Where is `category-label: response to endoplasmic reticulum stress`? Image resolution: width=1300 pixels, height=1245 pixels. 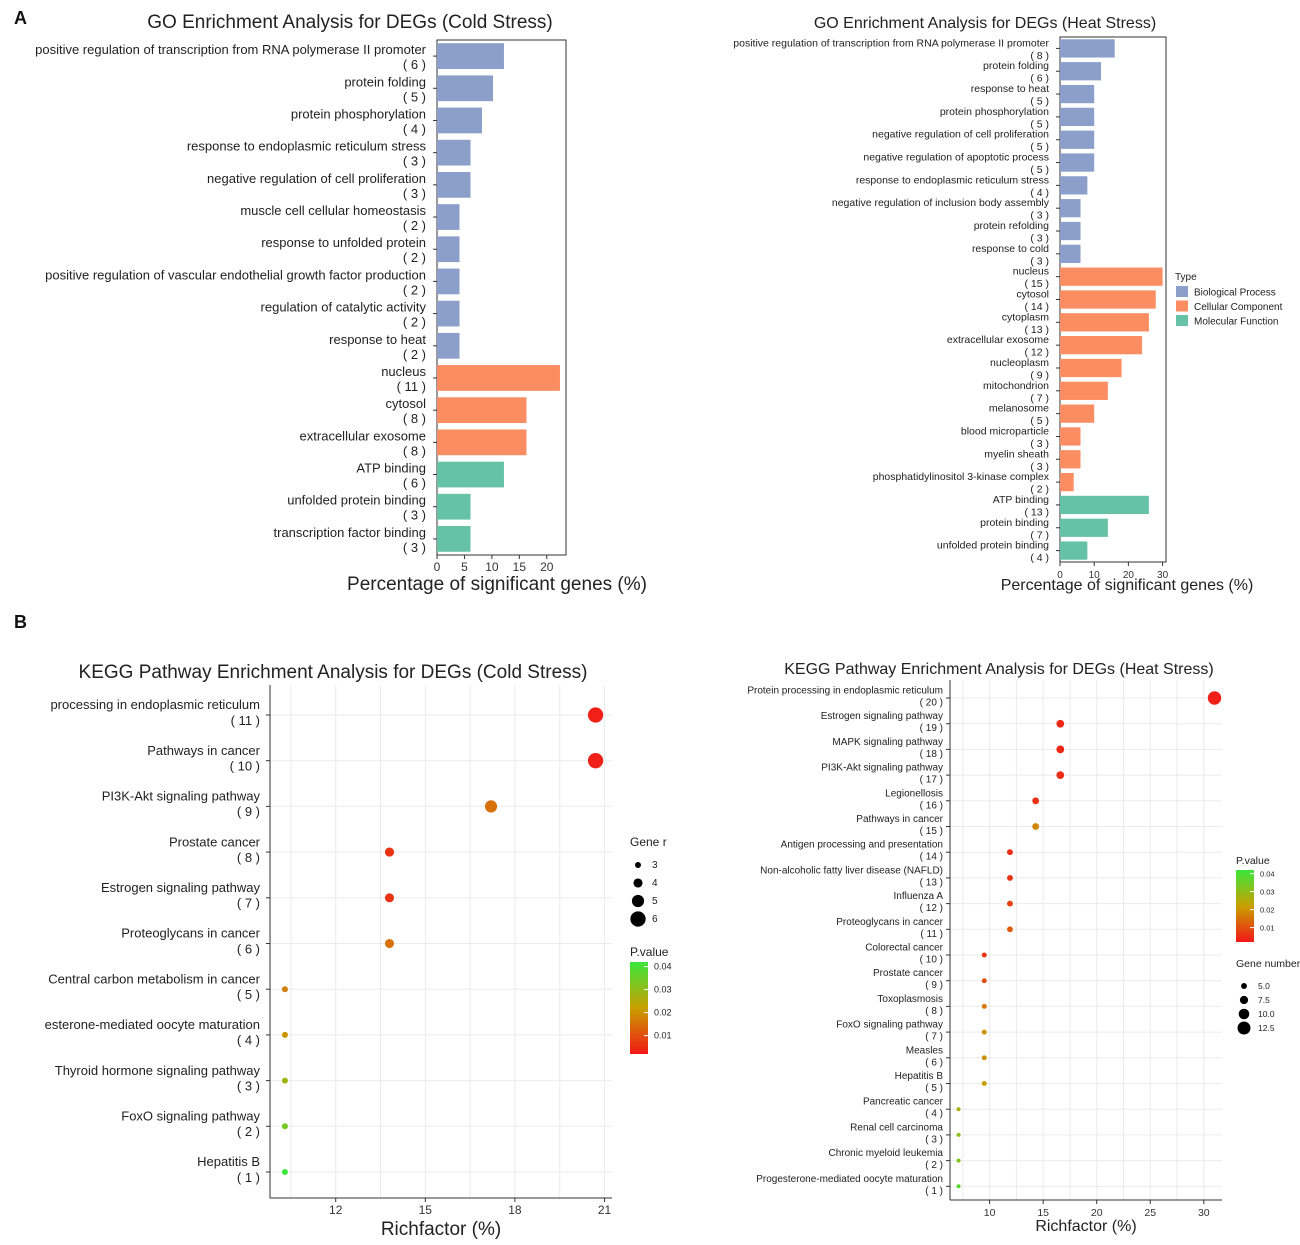 category-label: response to endoplasmic reticulum stress is located at coordinates (307, 146).